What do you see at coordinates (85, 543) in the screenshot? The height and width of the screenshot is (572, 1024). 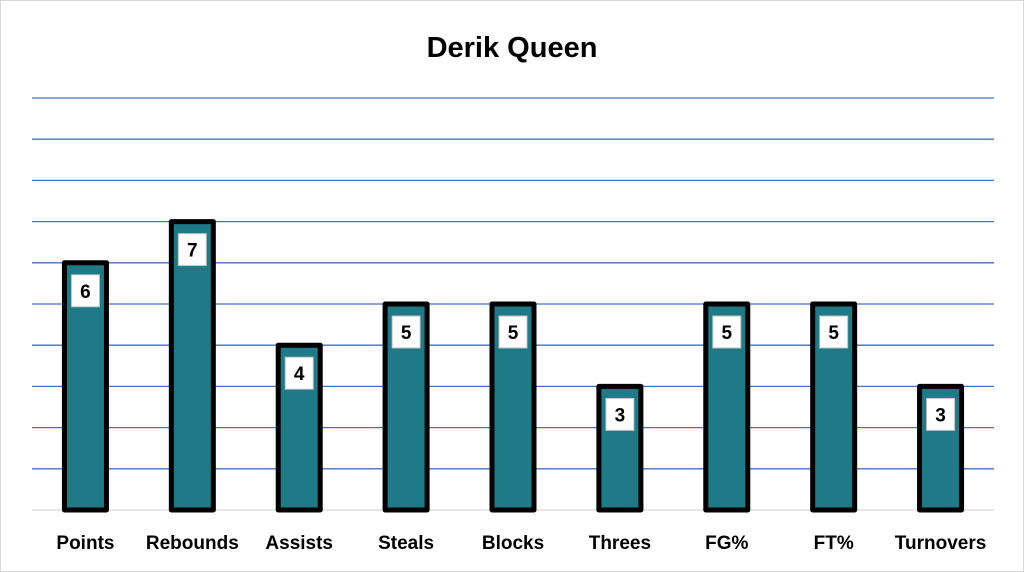 I see `x-tick-label: Points` at bounding box center [85, 543].